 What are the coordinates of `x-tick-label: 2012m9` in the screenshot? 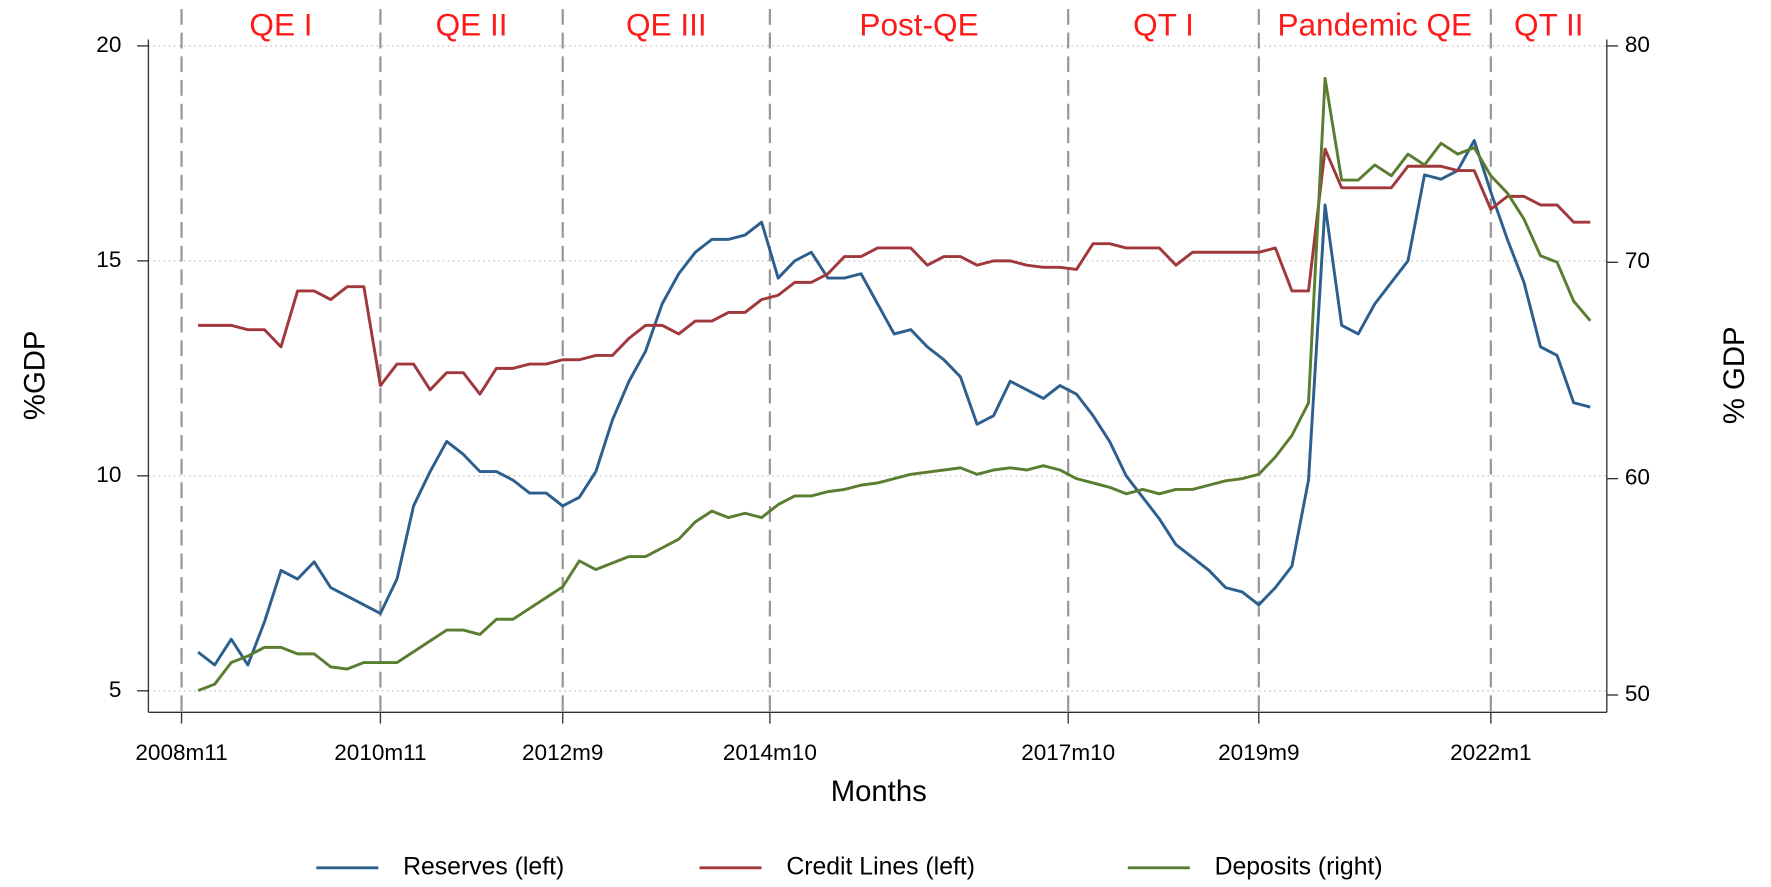 It's located at (562, 752).